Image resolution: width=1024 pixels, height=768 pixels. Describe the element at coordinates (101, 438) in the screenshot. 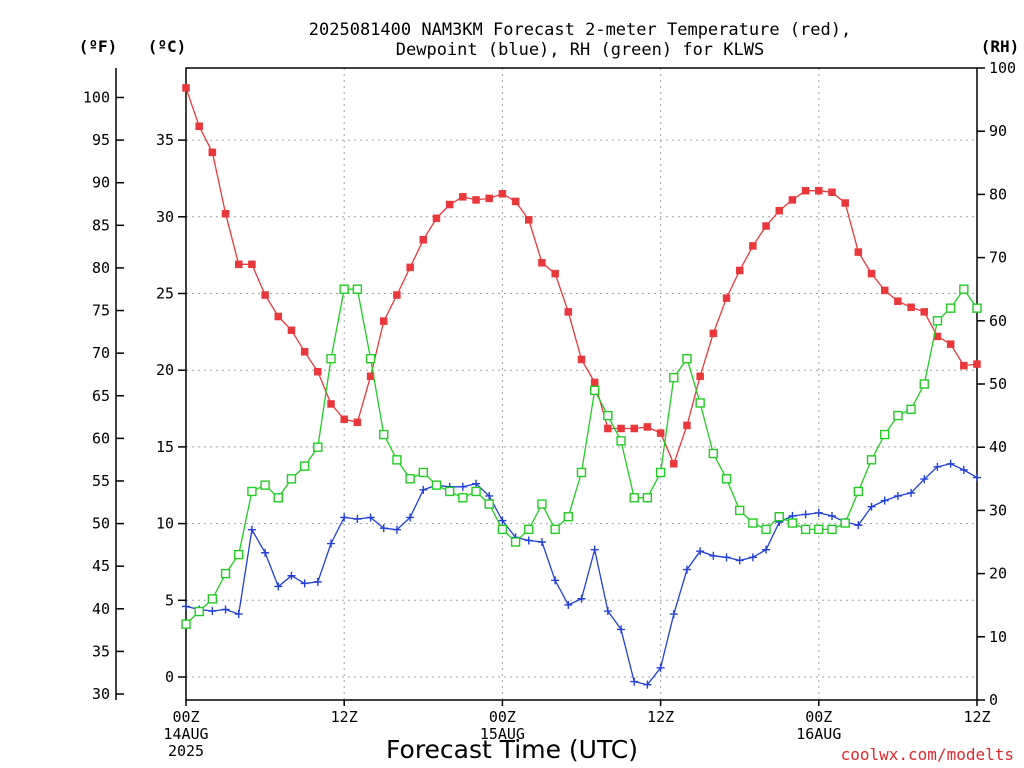

I see `fahrenheit-tick-label: 60` at that location.